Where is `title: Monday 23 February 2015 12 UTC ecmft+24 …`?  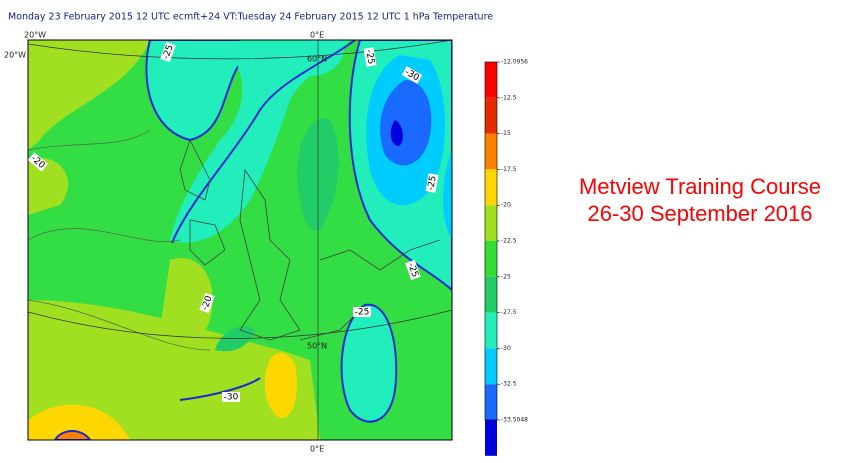 title: Monday 23 February 2015 12 UTC ecmft+24 … is located at coordinates (250, 17).